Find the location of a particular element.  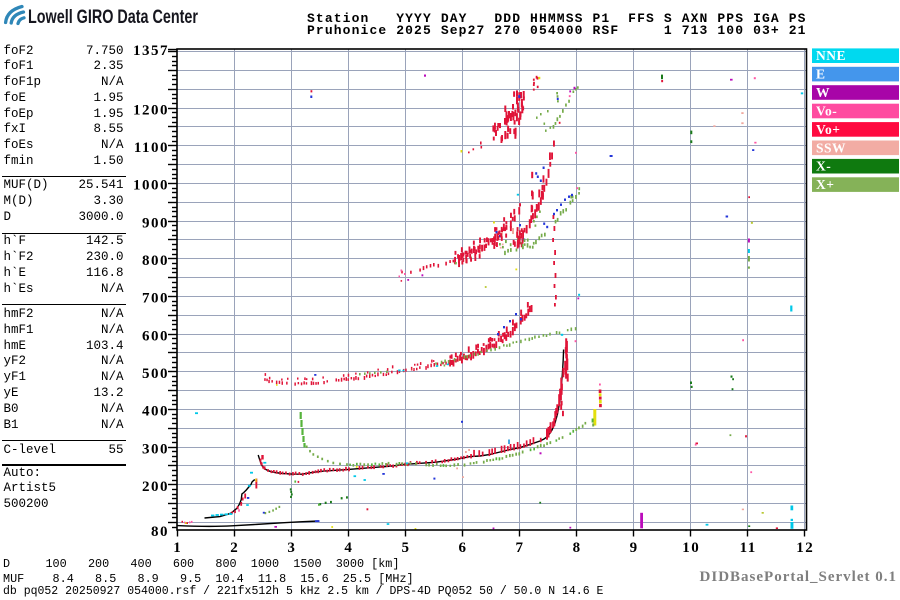

svg-text: SSW is located at coordinates (831, 147).